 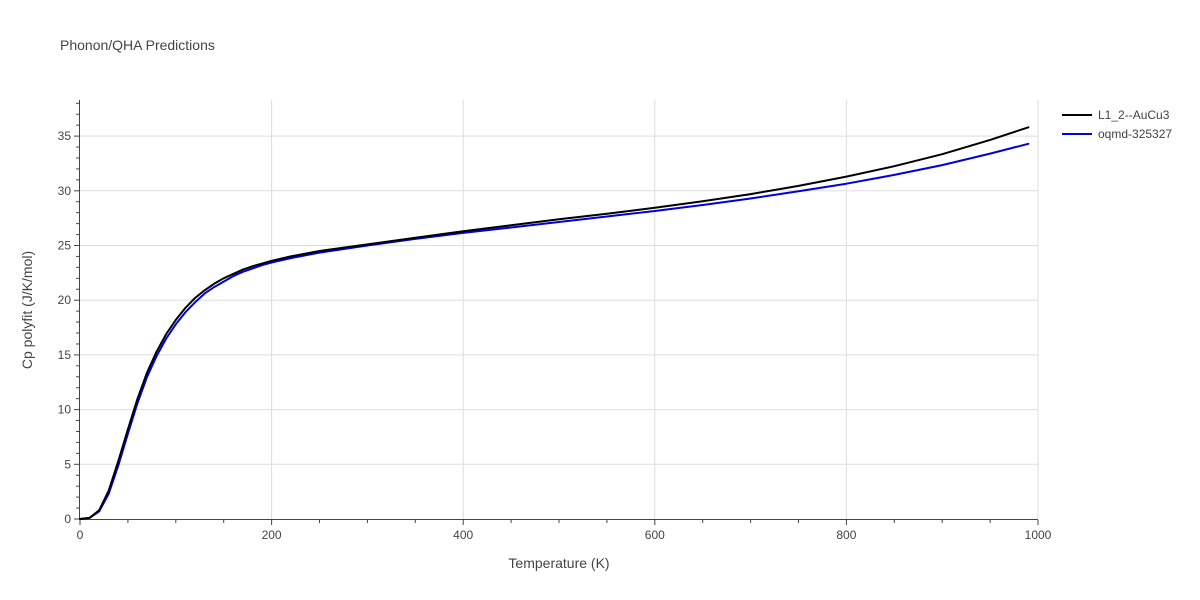 What do you see at coordinates (463, 535) in the screenshot?
I see `x-tick-label: 400` at bounding box center [463, 535].